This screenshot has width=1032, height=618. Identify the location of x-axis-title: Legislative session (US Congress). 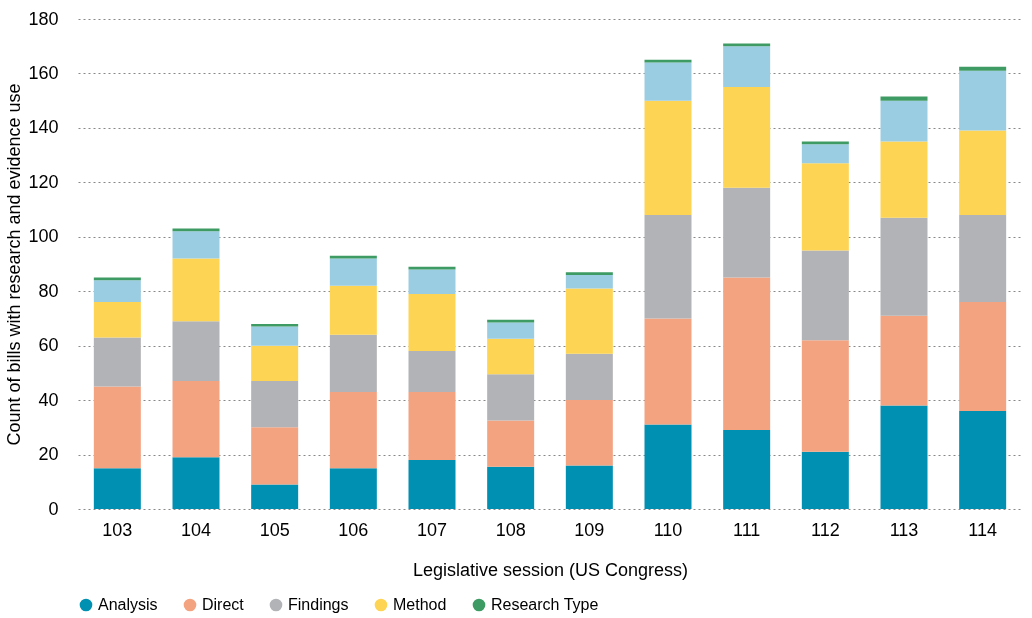
(550, 569).